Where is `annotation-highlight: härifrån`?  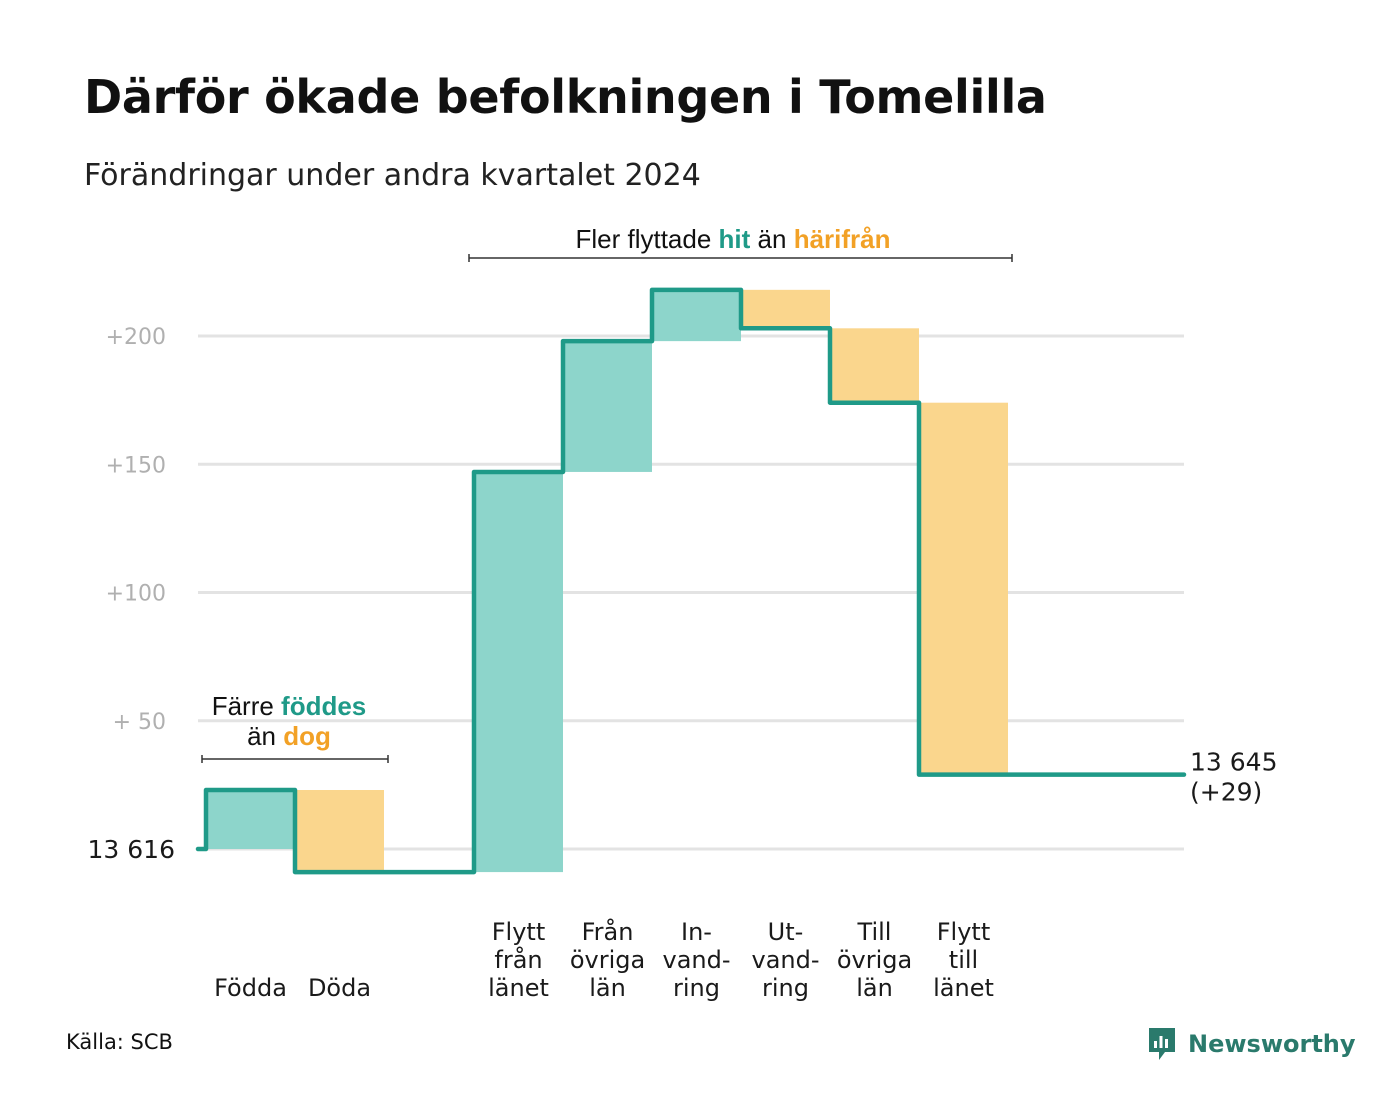
annotation-highlight: härifrån is located at coordinates (842, 239).